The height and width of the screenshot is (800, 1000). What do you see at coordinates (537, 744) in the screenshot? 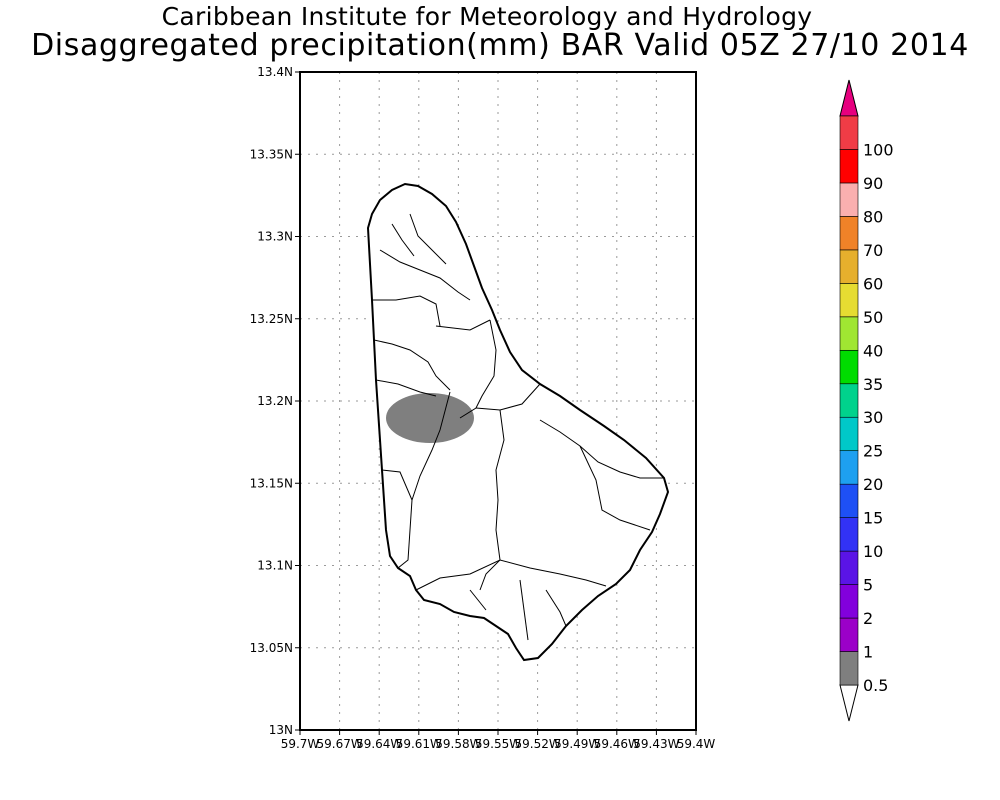
I see `lon-tick-label: 59.52W` at bounding box center [537, 744].